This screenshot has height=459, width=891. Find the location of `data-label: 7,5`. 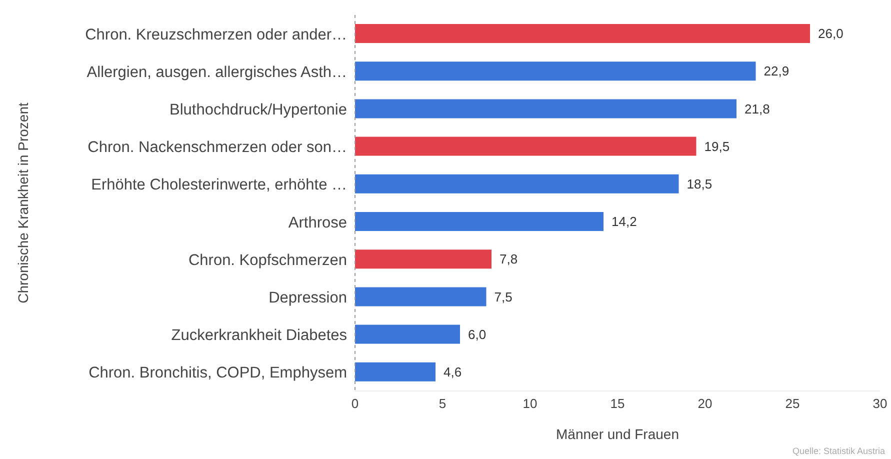

data-label: 7,5 is located at coordinates (503, 296).